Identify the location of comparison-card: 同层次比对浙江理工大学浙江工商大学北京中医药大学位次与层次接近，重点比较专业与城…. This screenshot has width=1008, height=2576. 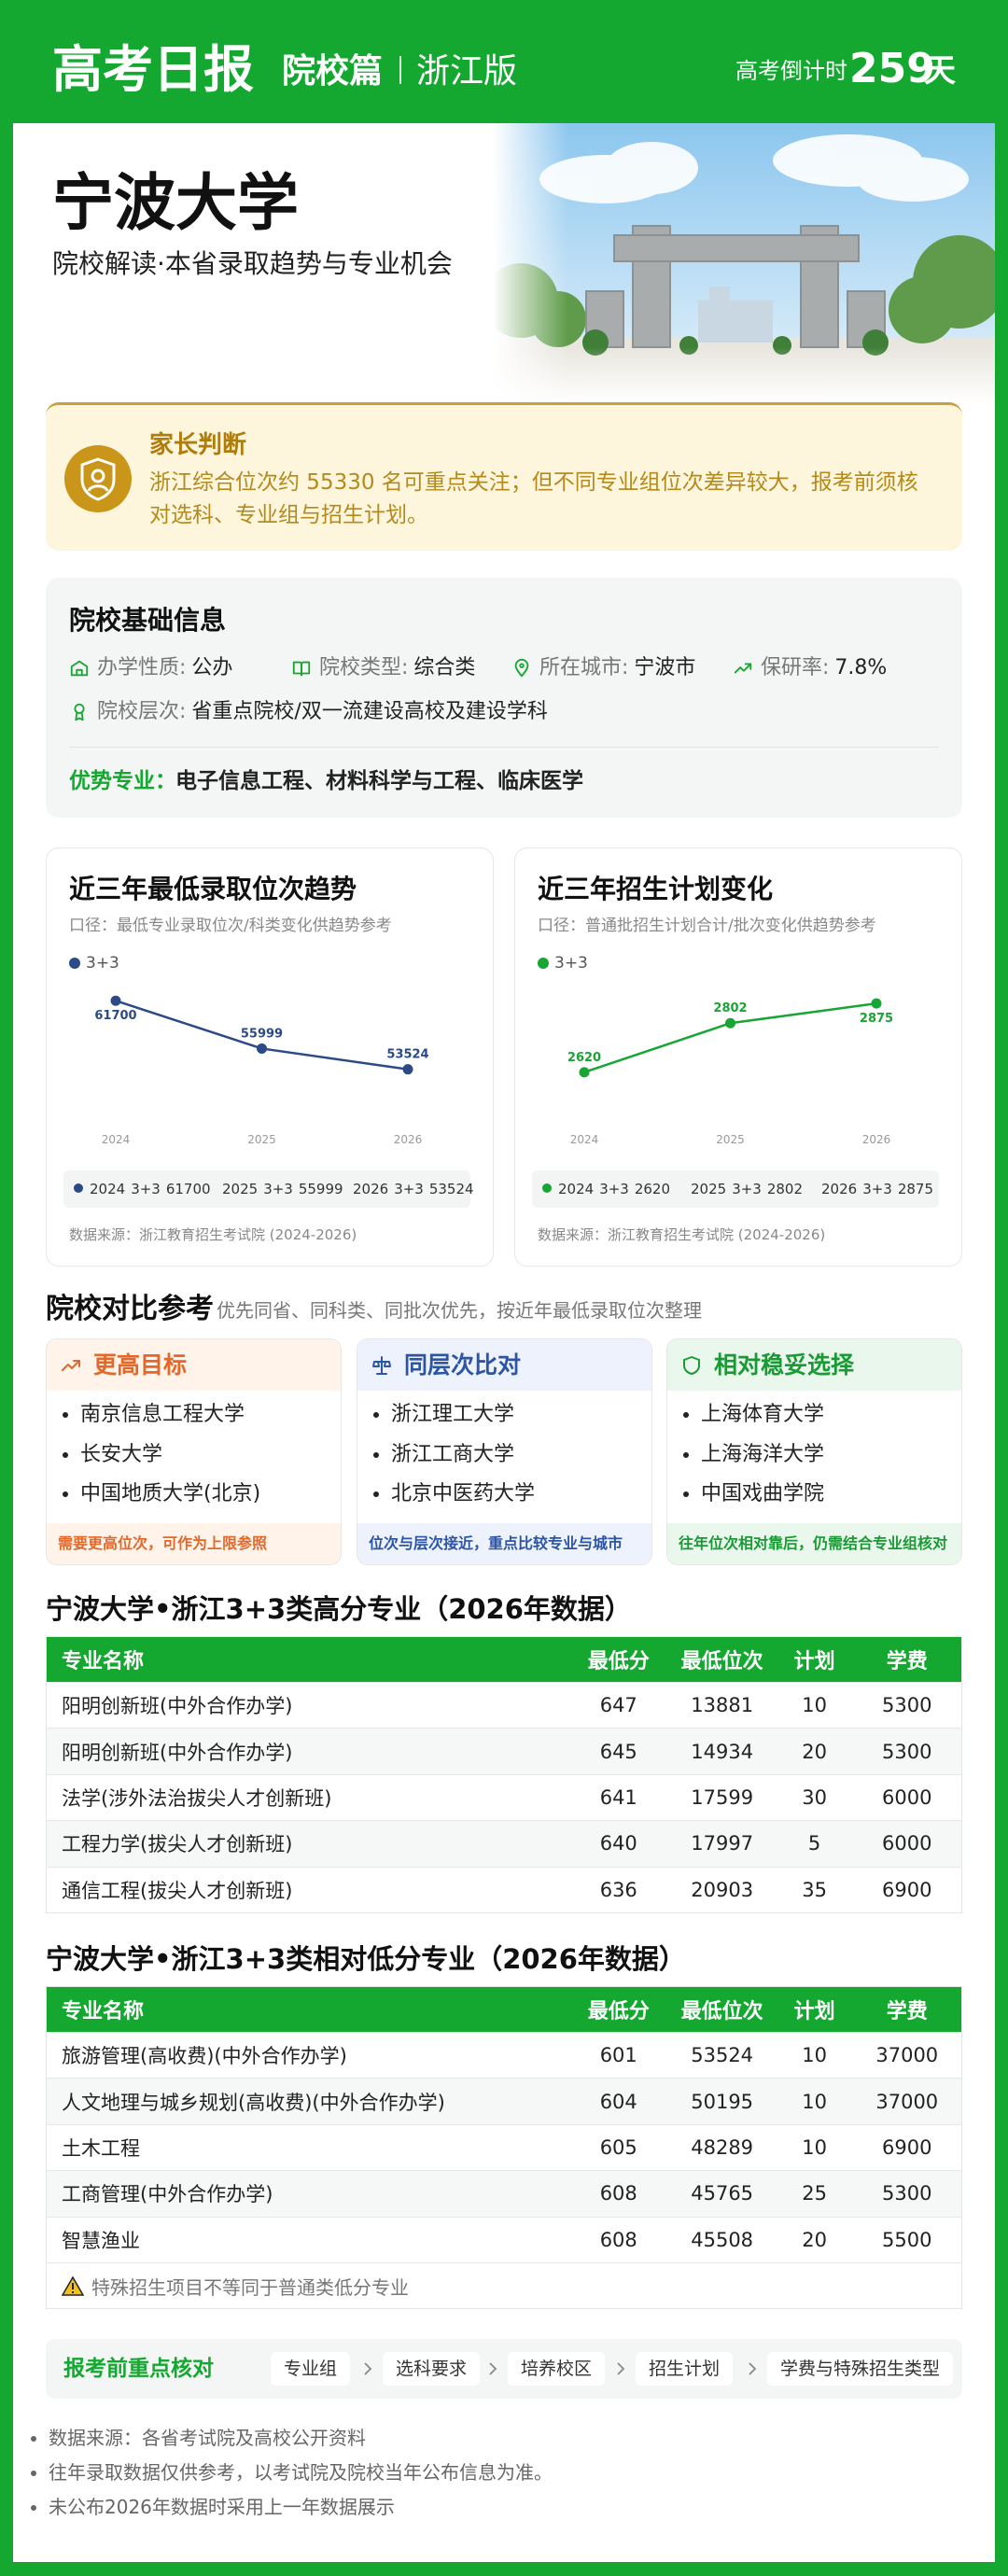
(504, 1451).